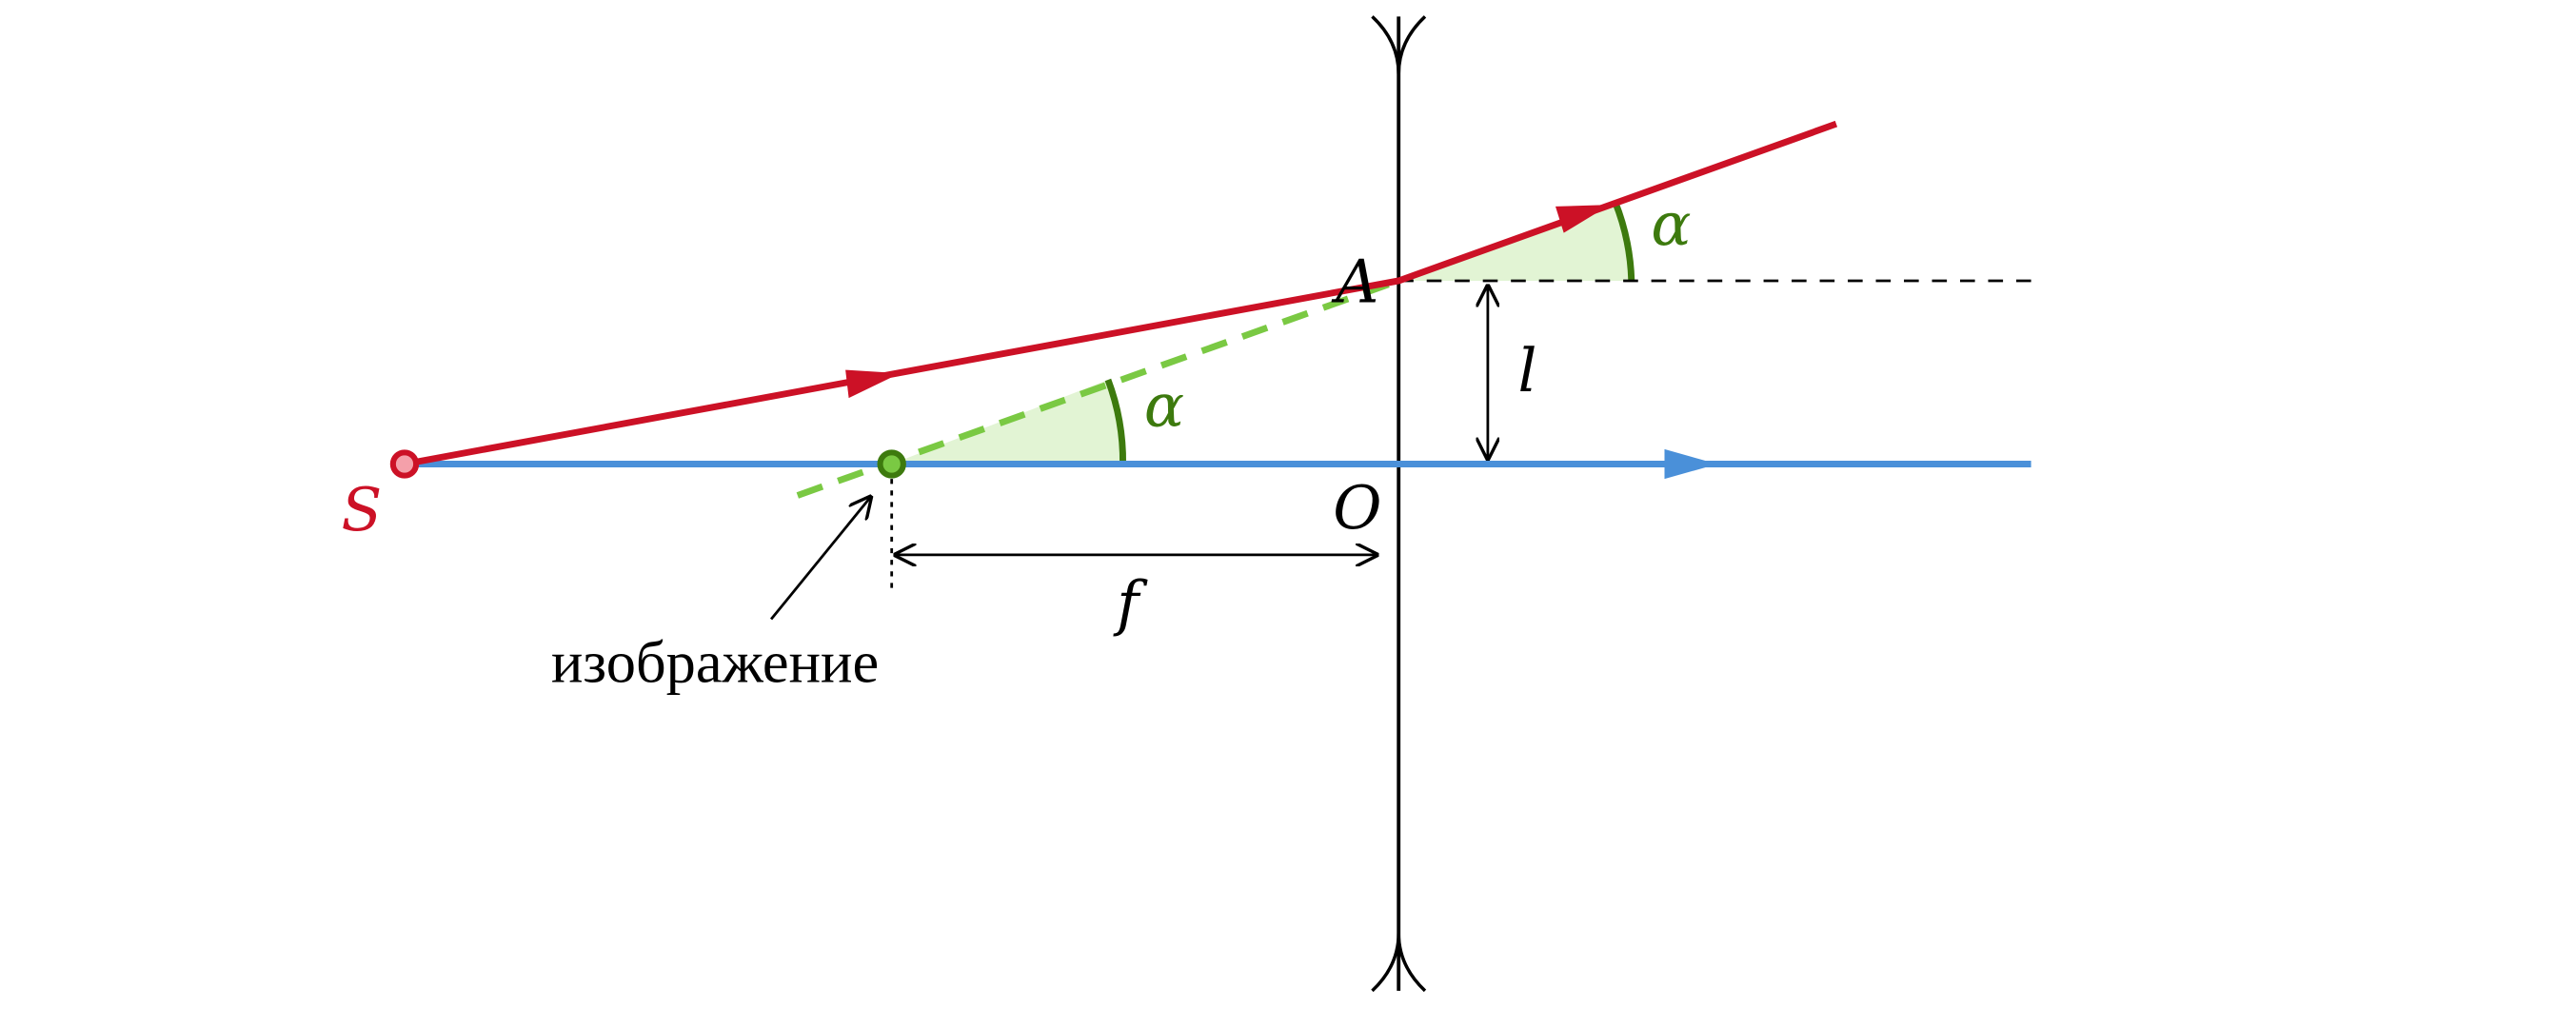 The width and height of the screenshot is (2576, 1009). I want to click on distance-label: f, so click(1130, 604).